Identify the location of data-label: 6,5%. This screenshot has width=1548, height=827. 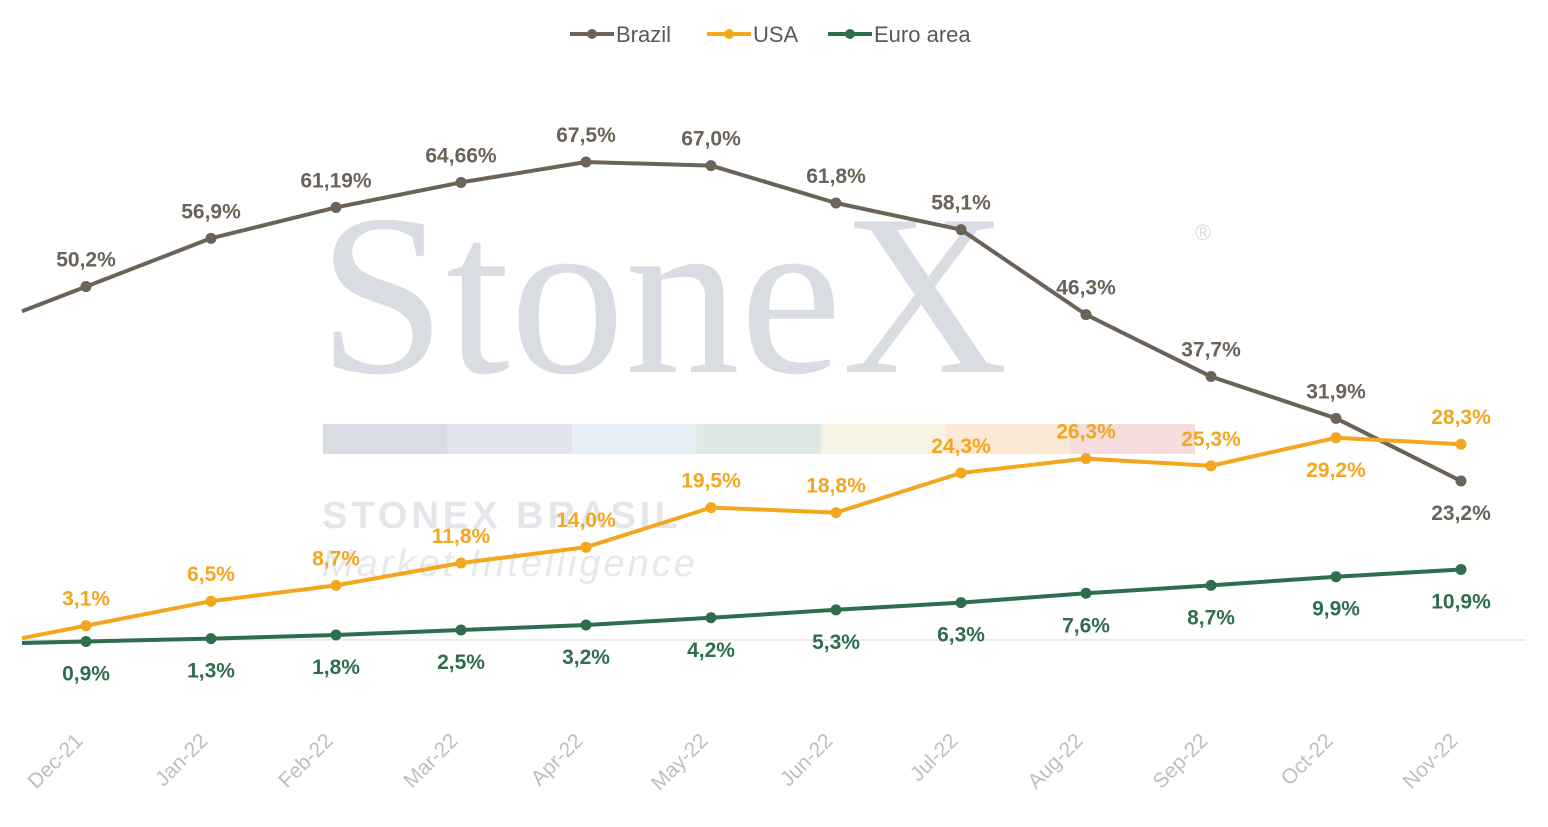
(211, 574).